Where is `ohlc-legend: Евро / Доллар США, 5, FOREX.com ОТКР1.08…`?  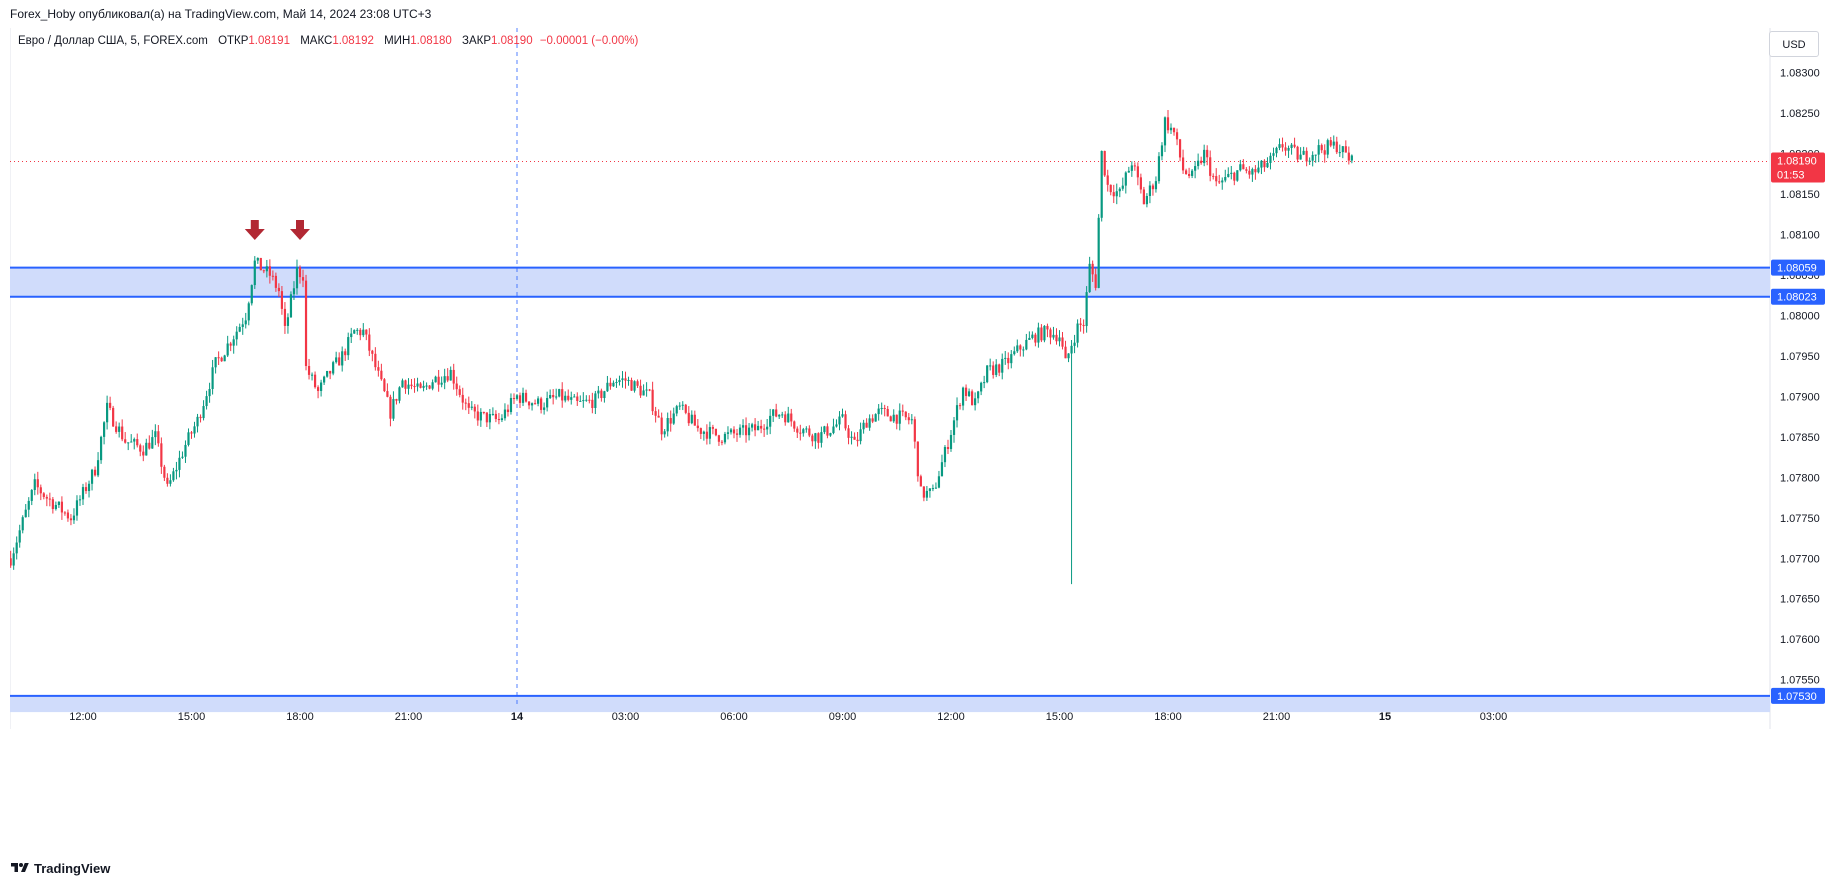 ohlc-legend: Евро / Доллар США, 5, FOREX.com ОТКР1.08… is located at coordinates (328, 41).